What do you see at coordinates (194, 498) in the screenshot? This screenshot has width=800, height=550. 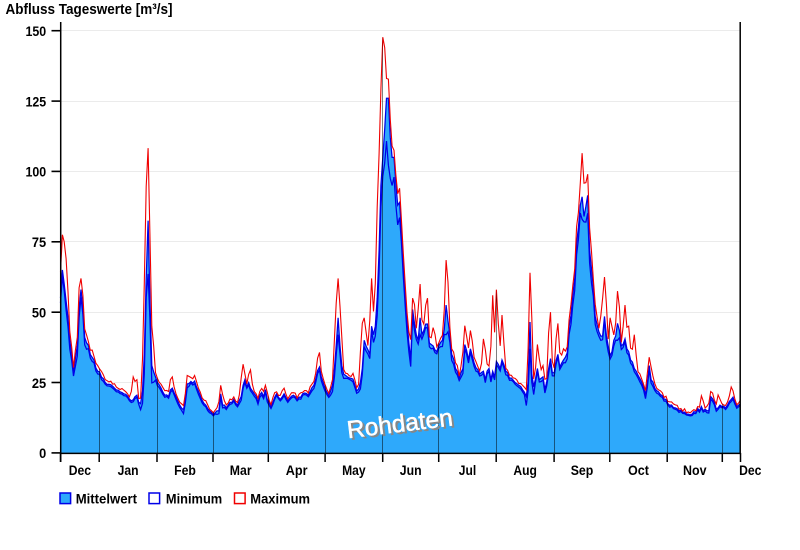 I see `svg-text: Minimum` at bounding box center [194, 498].